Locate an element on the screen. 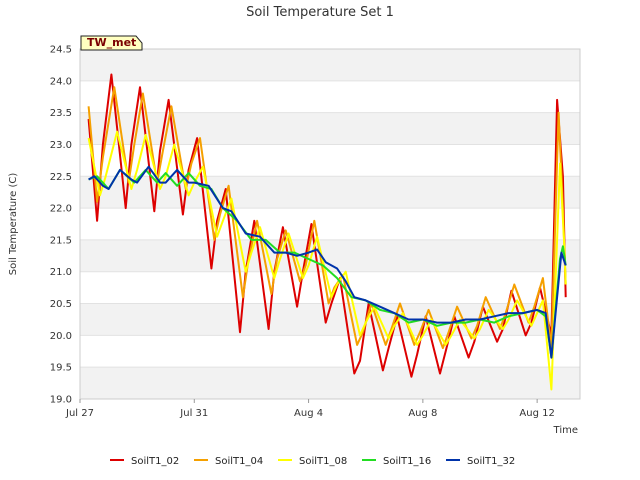 Image resolution: width=640 pixels, height=480 pixels. y-tick-label: 21.0 is located at coordinates (61, 272).